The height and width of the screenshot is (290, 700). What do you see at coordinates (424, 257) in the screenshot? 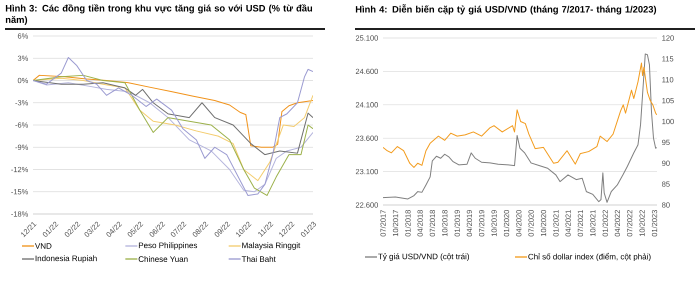
I see `legend-label: Tỷ giá USD/VND (cột trái)` at bounding box center [424, 257].